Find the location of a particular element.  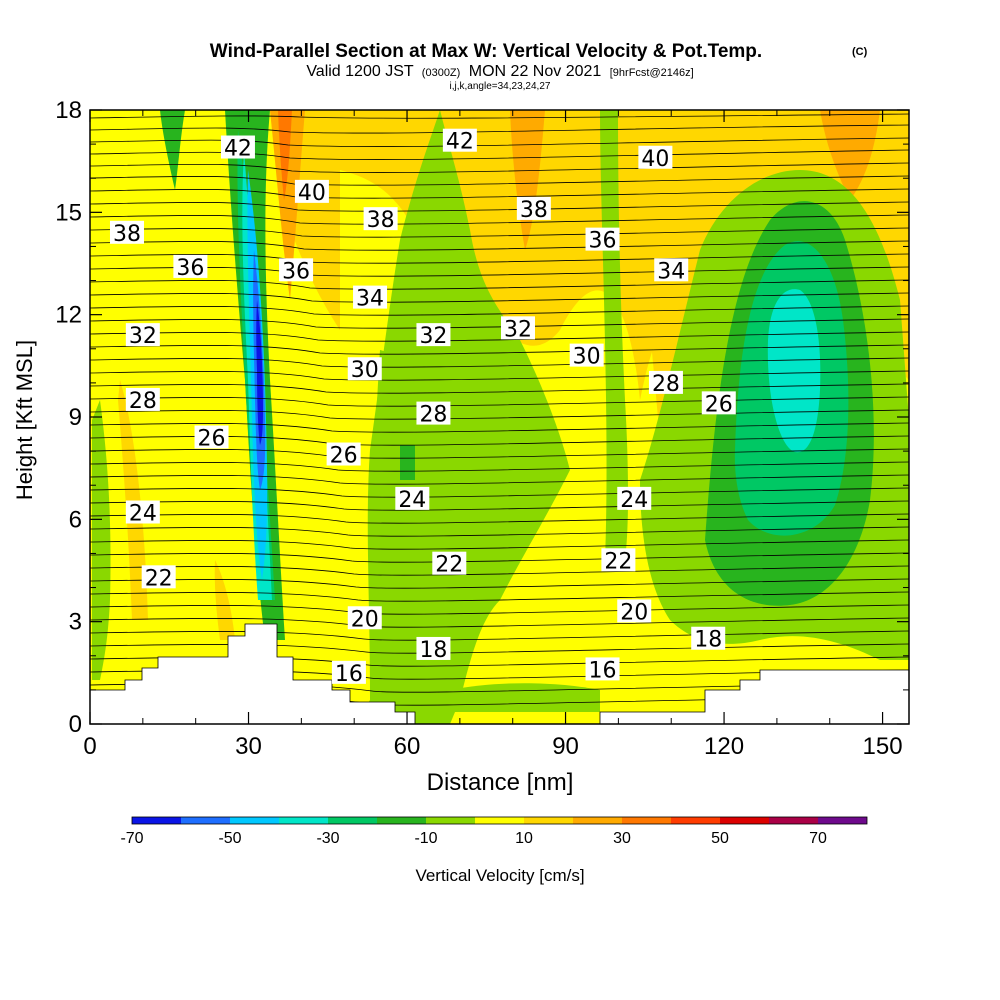

shading-neg10-bottom is located at coordinates (525, 697).